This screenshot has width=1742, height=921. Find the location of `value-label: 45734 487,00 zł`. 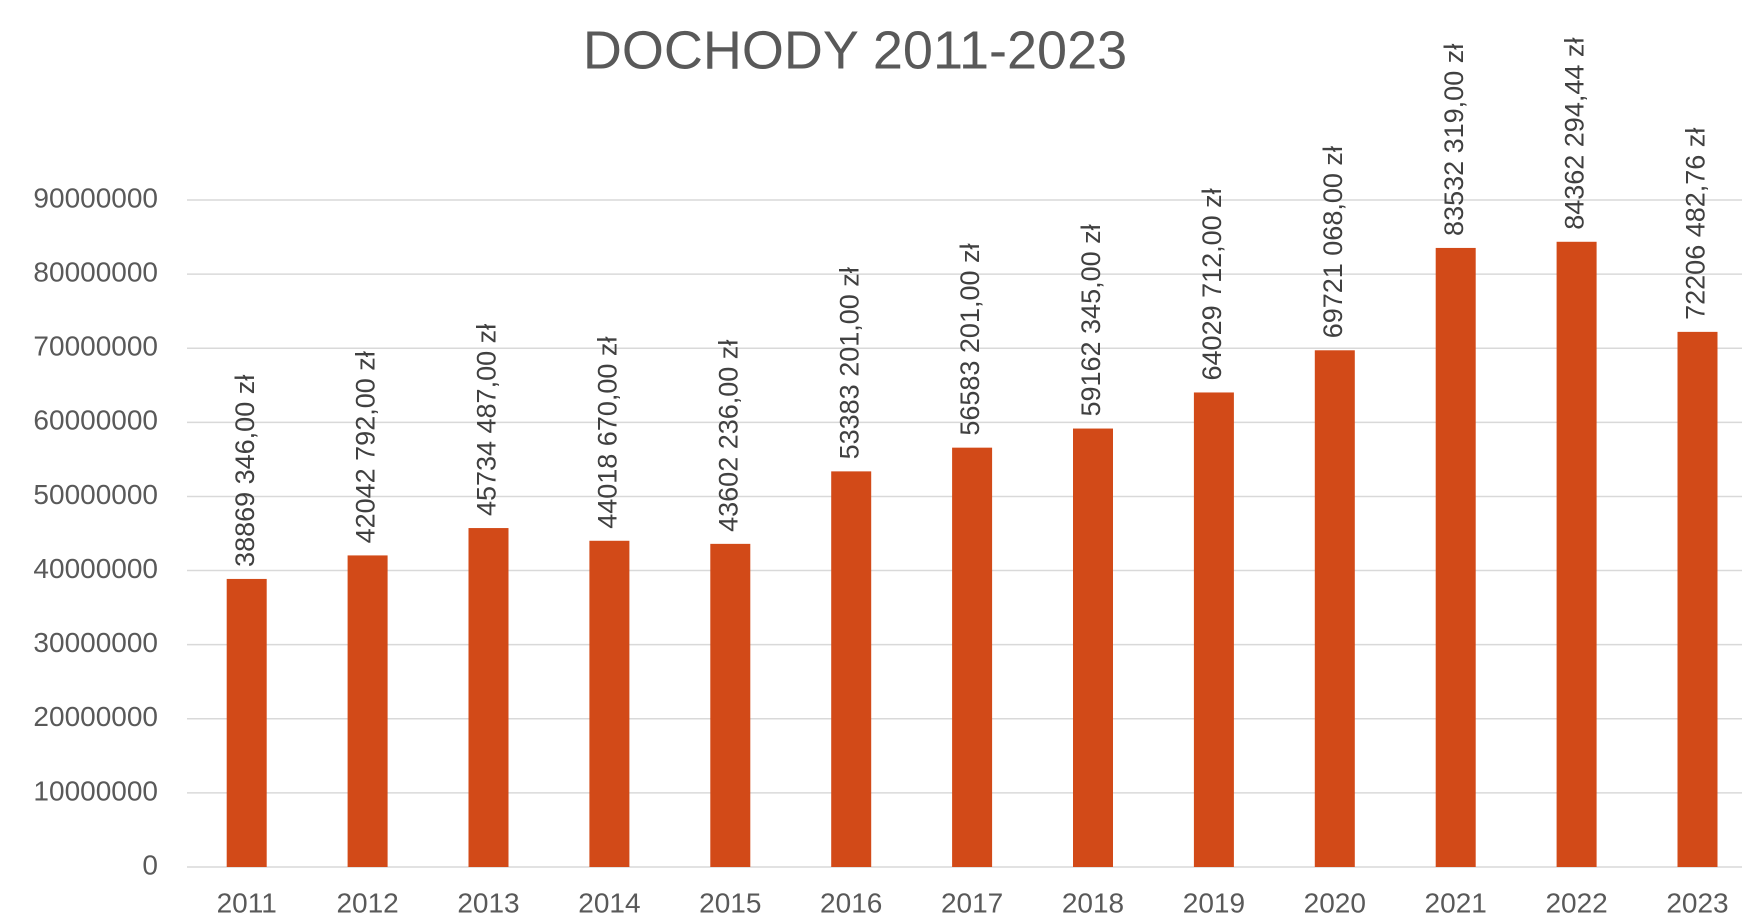

value-label: 45734 487,00 zł is located at coordinates (487, 420).